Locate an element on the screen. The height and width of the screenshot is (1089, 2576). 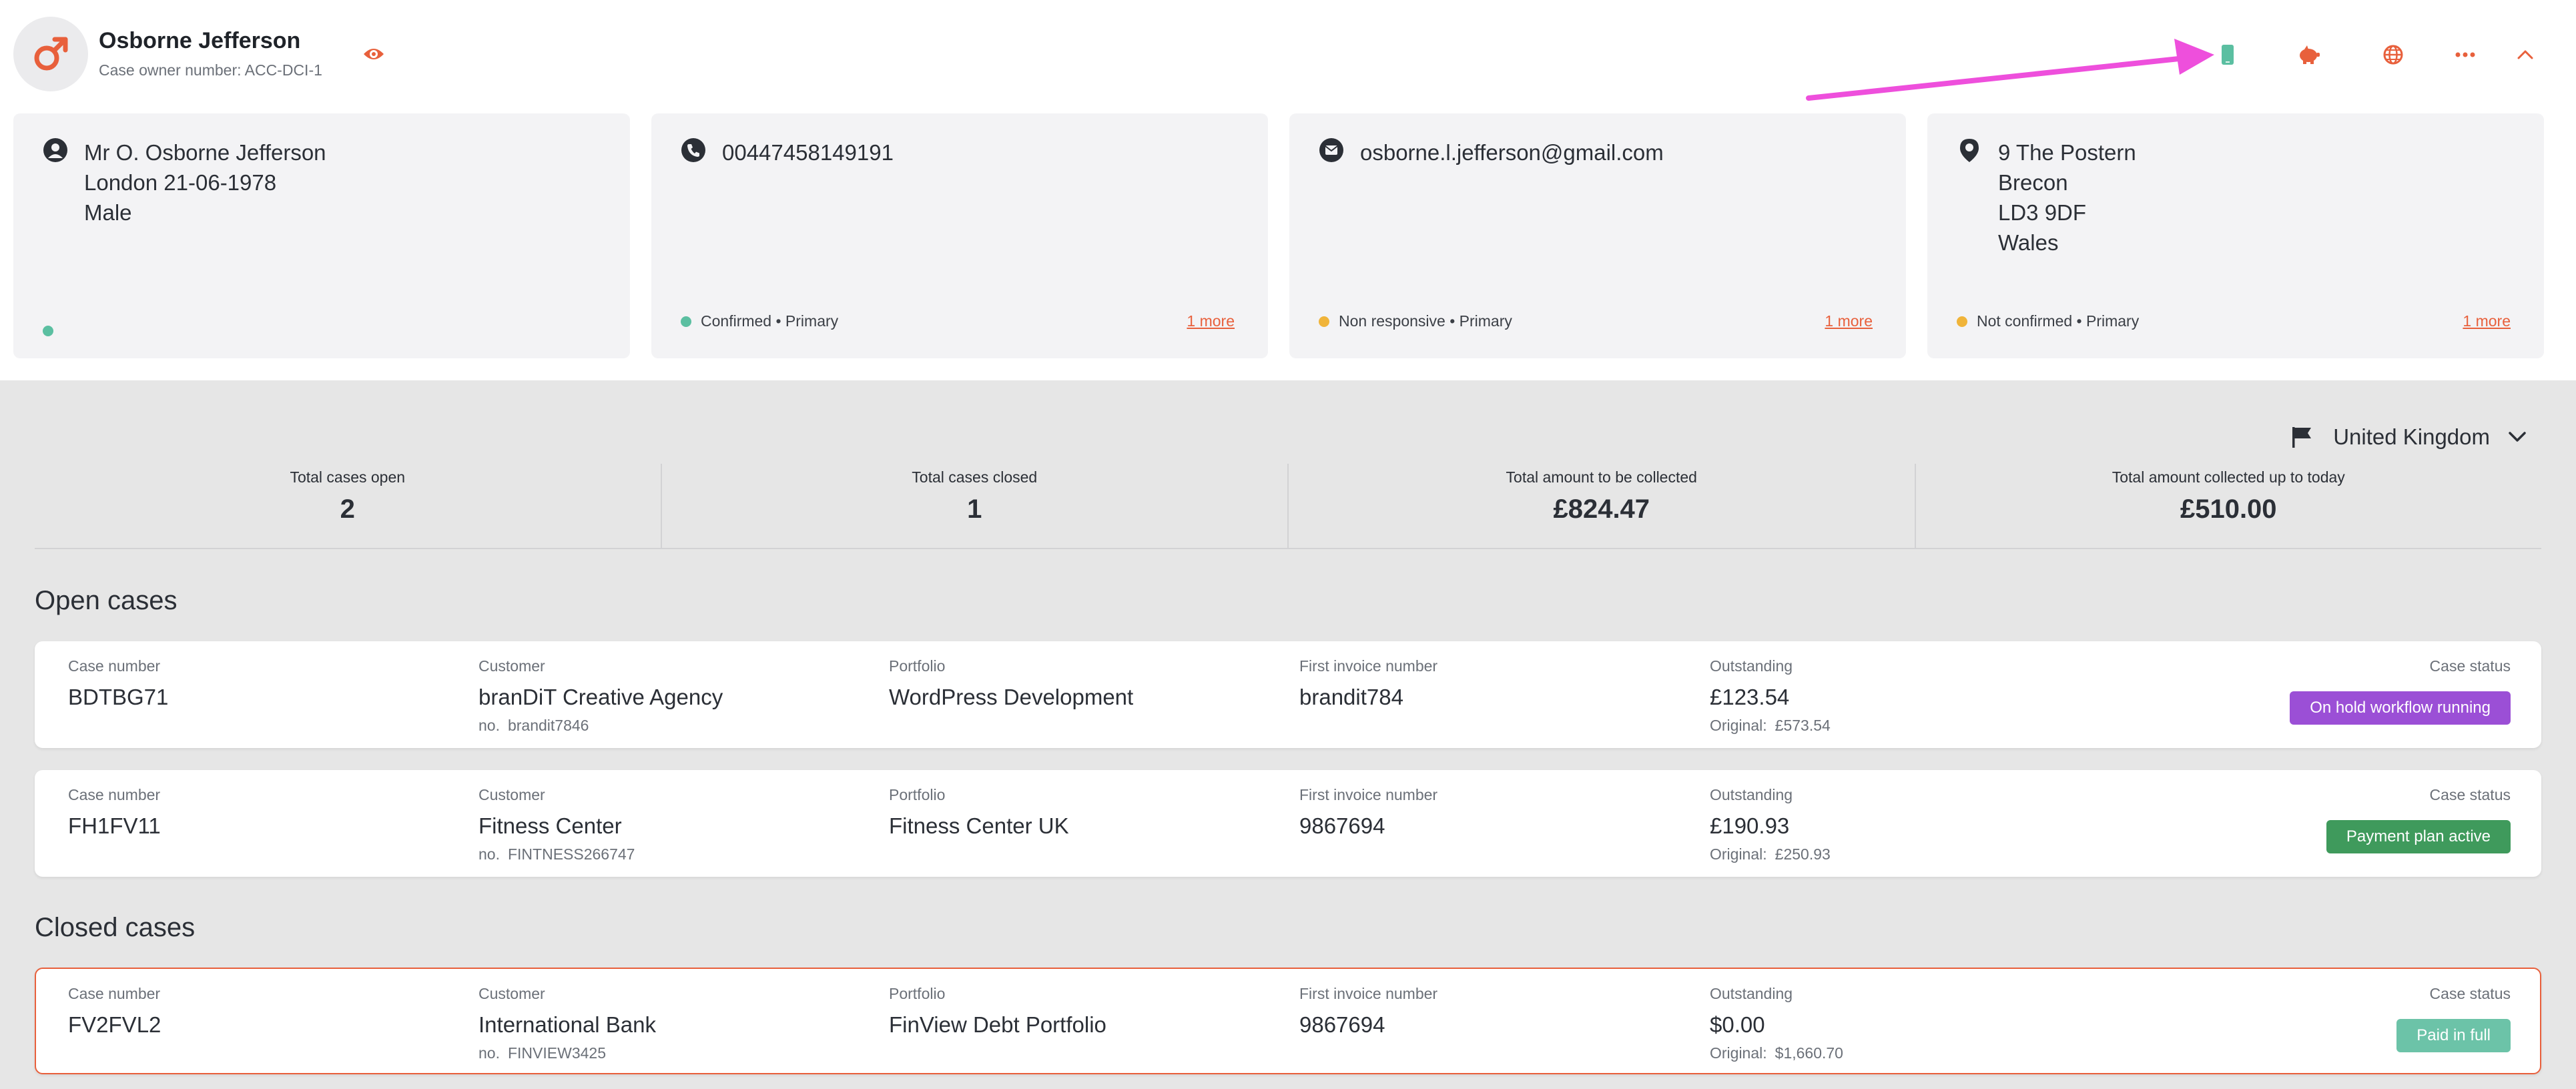
email-address: osborne.l.jefferson@gmail.com is located at coordinates (1512, 152).